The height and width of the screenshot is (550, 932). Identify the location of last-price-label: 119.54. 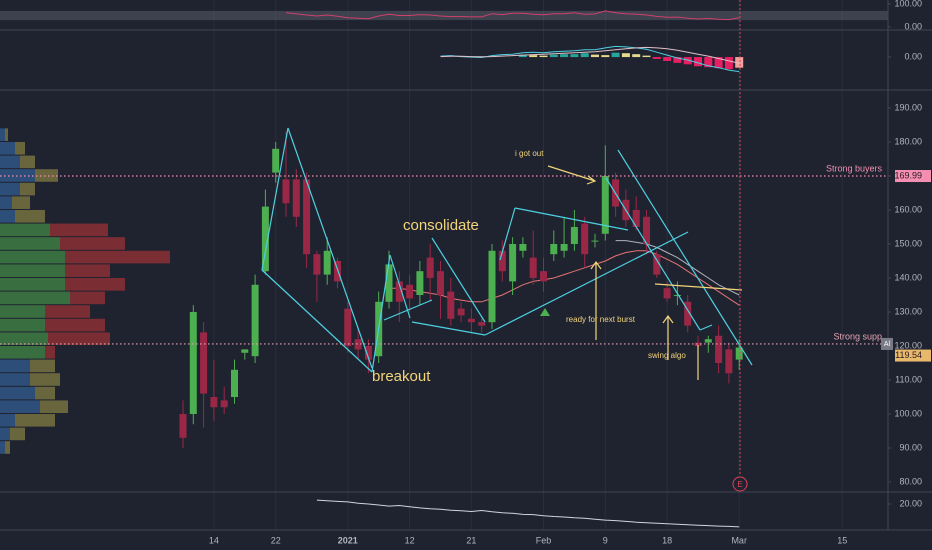
(908, 355).